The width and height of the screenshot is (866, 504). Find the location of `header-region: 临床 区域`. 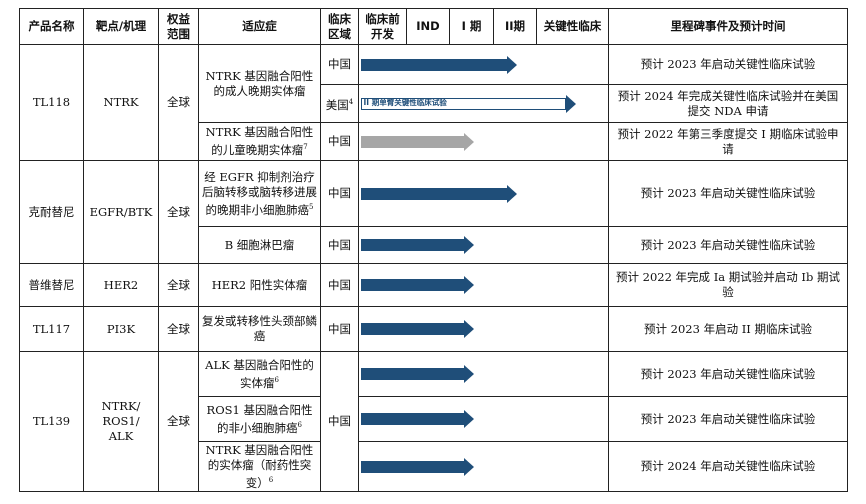

header-region: 临床 区域 is located at coordinates (339, 26).